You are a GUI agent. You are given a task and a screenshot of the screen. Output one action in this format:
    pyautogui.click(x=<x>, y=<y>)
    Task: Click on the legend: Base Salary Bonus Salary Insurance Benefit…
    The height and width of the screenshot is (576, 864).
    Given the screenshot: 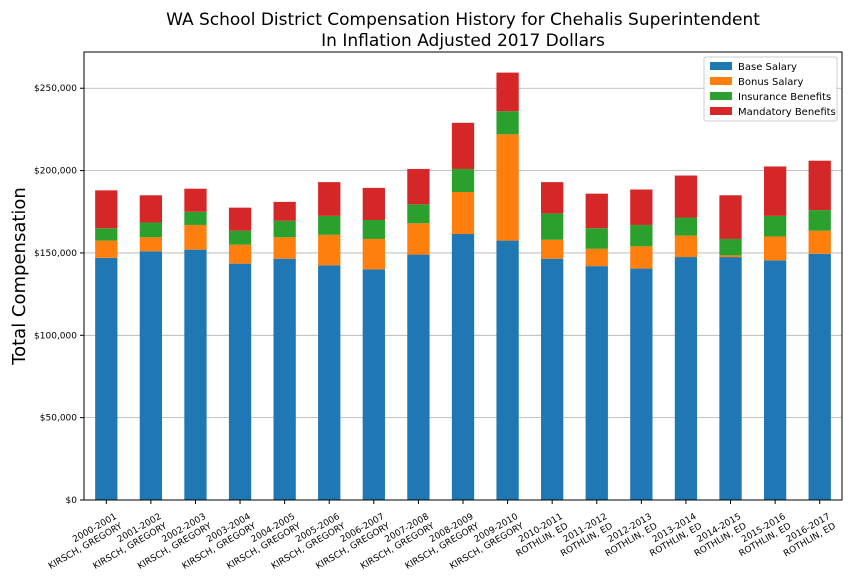 What is the action you would take?
    pyautogui.click(x=770, y=89)
    